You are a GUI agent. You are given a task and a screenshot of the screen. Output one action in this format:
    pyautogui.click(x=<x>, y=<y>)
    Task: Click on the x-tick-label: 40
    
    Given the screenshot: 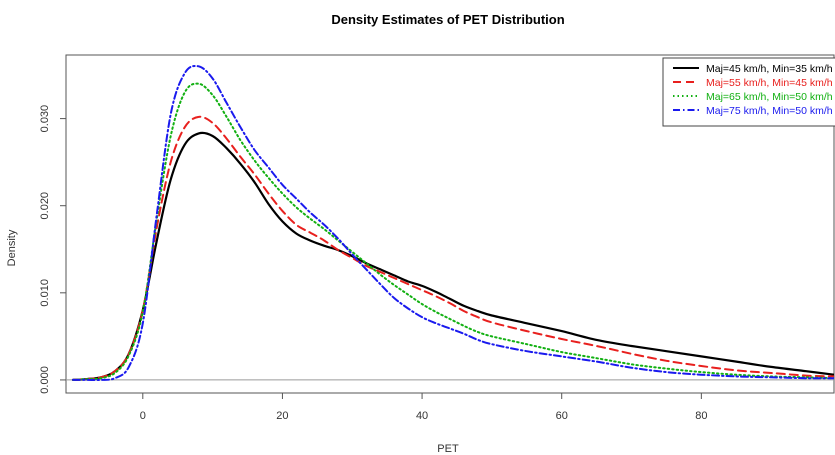 What is the action you would take?
    pyautogui.click(x=422, y=416)
    